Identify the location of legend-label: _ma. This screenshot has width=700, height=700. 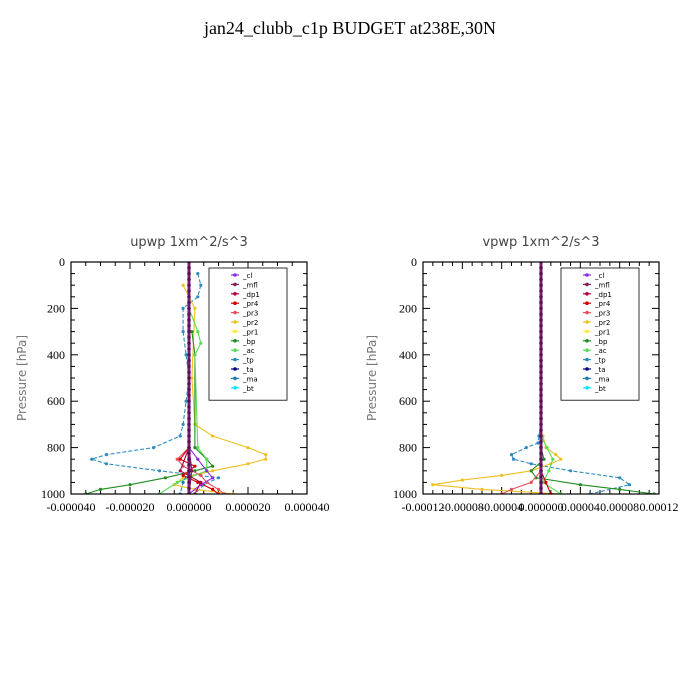
(250, 379).